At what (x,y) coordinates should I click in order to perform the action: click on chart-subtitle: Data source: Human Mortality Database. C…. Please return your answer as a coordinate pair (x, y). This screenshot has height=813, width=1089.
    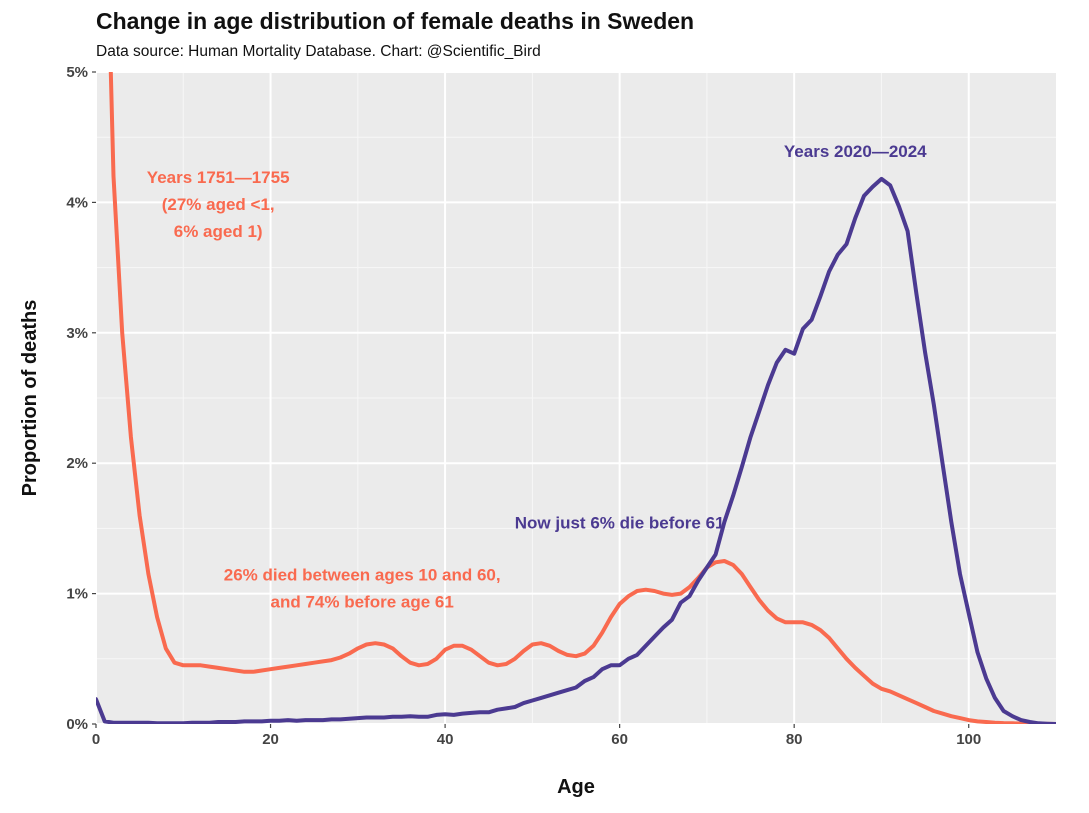
    Looking at the image, I should click on (318, 51).